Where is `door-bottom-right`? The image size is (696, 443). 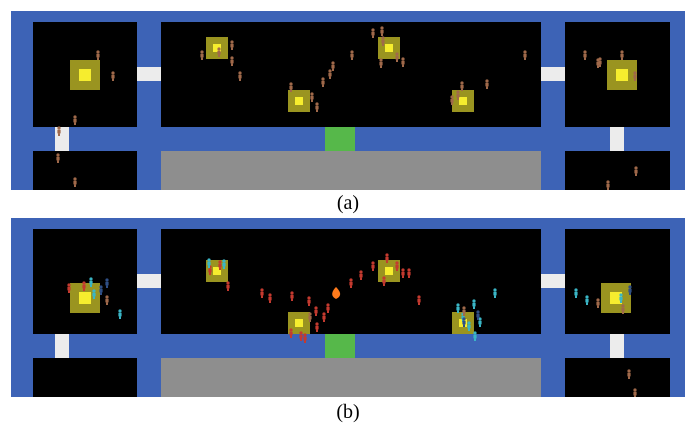
door-bottom-right is located at coordinates (617, 139).